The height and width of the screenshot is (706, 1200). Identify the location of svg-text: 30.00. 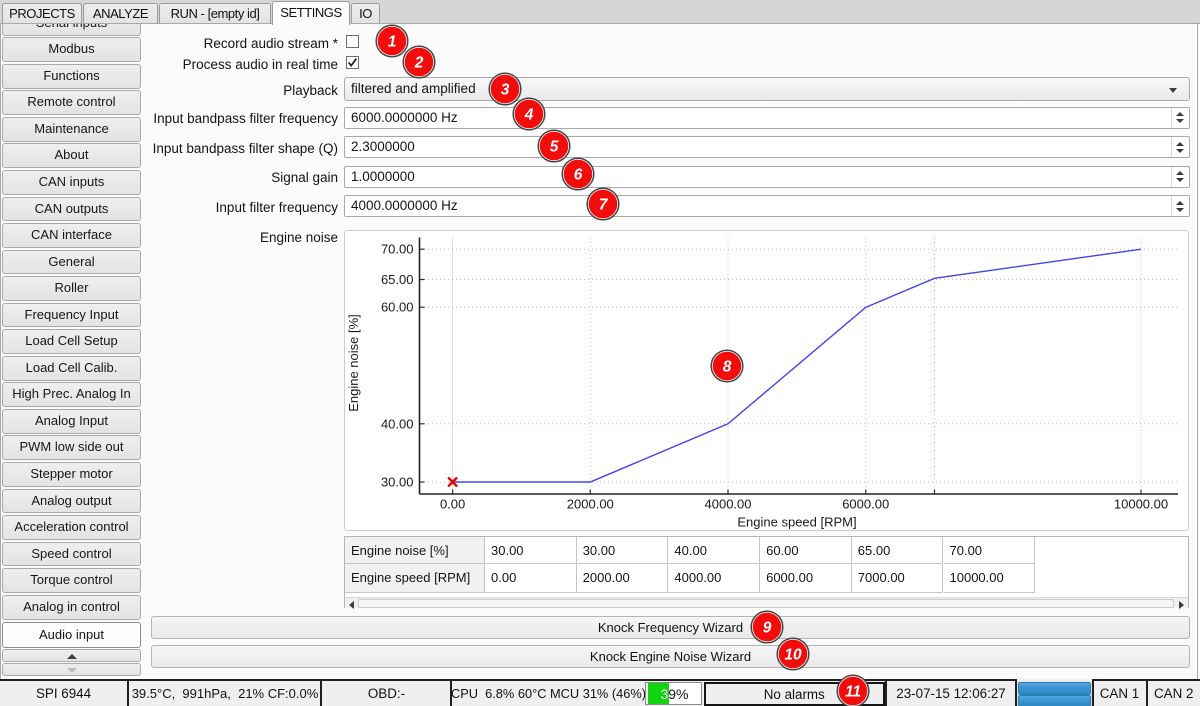
(397, 482).